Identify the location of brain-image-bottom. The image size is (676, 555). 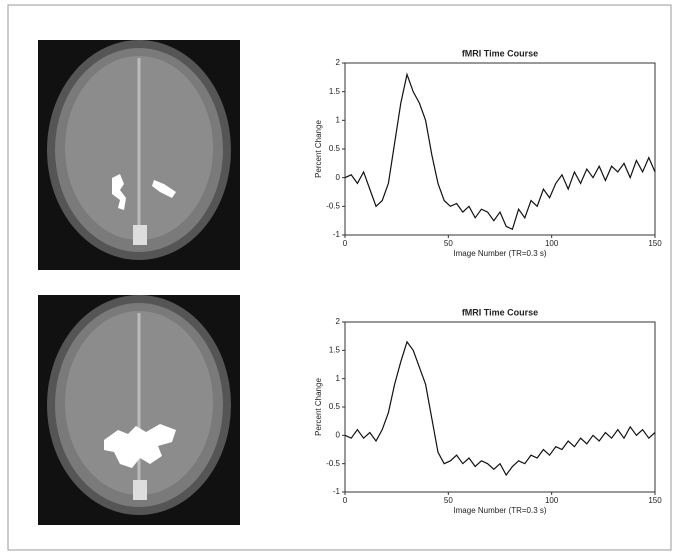
(139, 410).